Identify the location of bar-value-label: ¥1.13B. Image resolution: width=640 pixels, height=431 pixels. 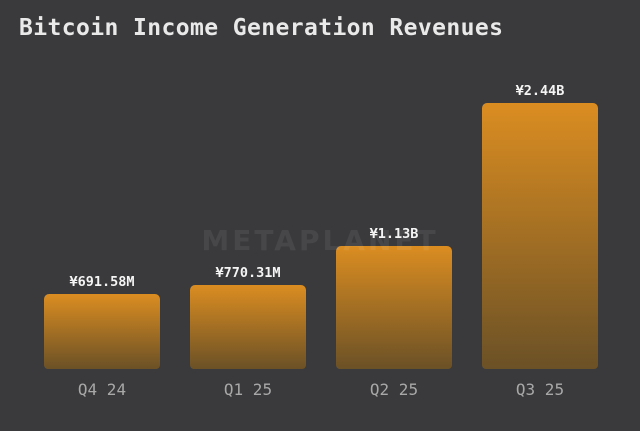
(394, 234).